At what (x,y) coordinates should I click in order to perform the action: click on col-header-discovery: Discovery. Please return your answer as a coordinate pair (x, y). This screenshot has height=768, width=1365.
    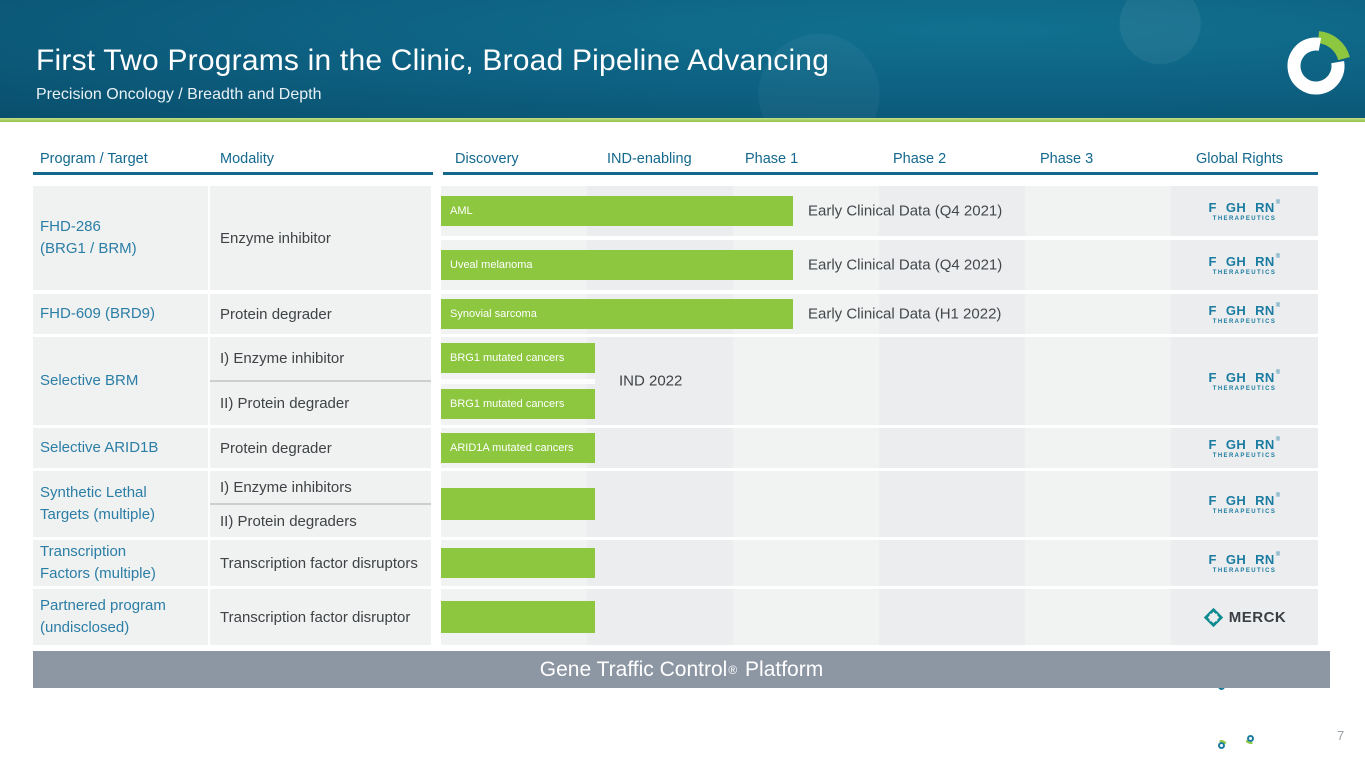
    Looking at the image, I should click on (487, 159).